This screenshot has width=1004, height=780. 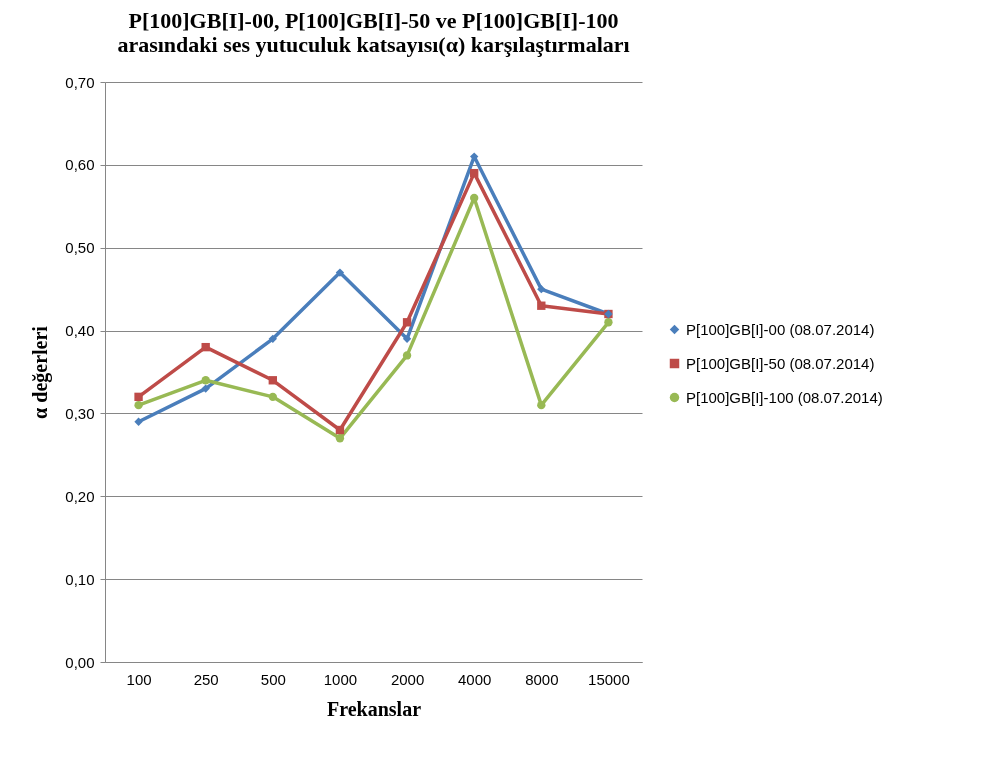 I want to click on y-axis-title: α değerleri, so click(x=41, y=372).